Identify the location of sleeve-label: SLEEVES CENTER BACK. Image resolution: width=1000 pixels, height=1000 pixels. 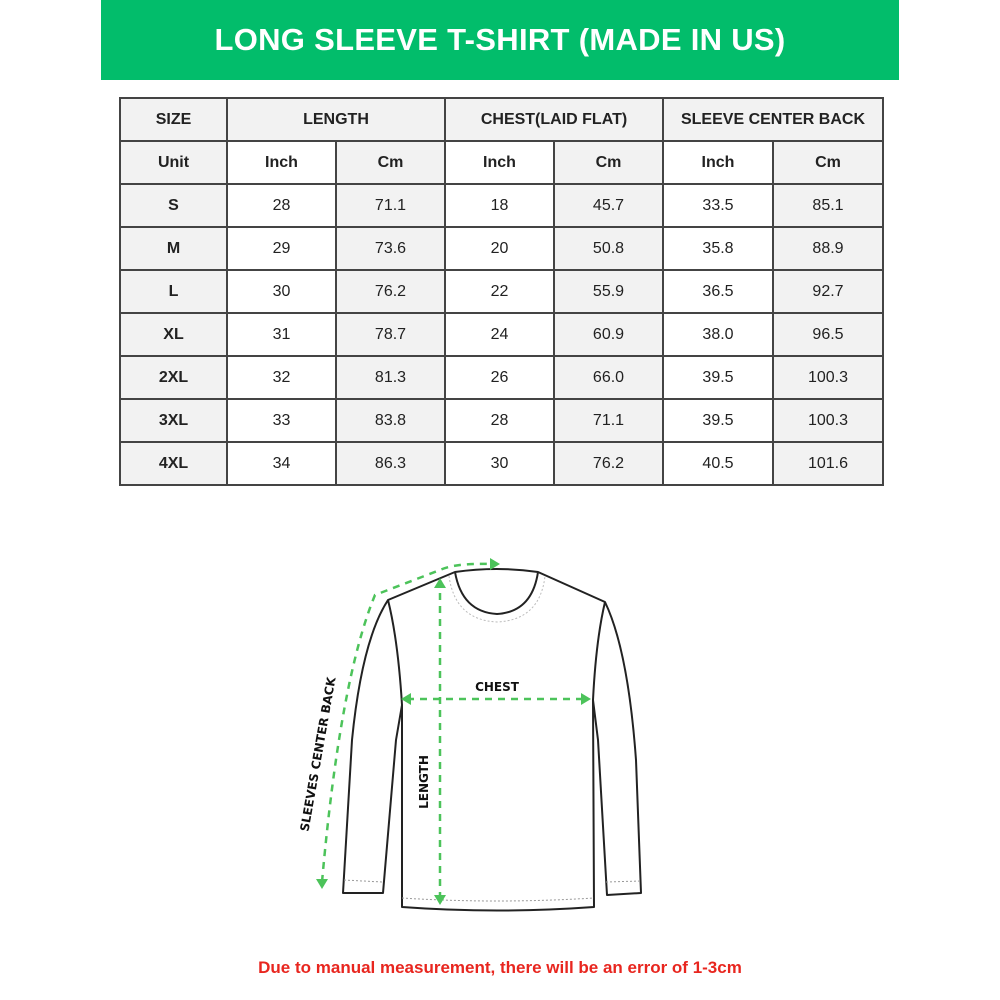
(318, 753).